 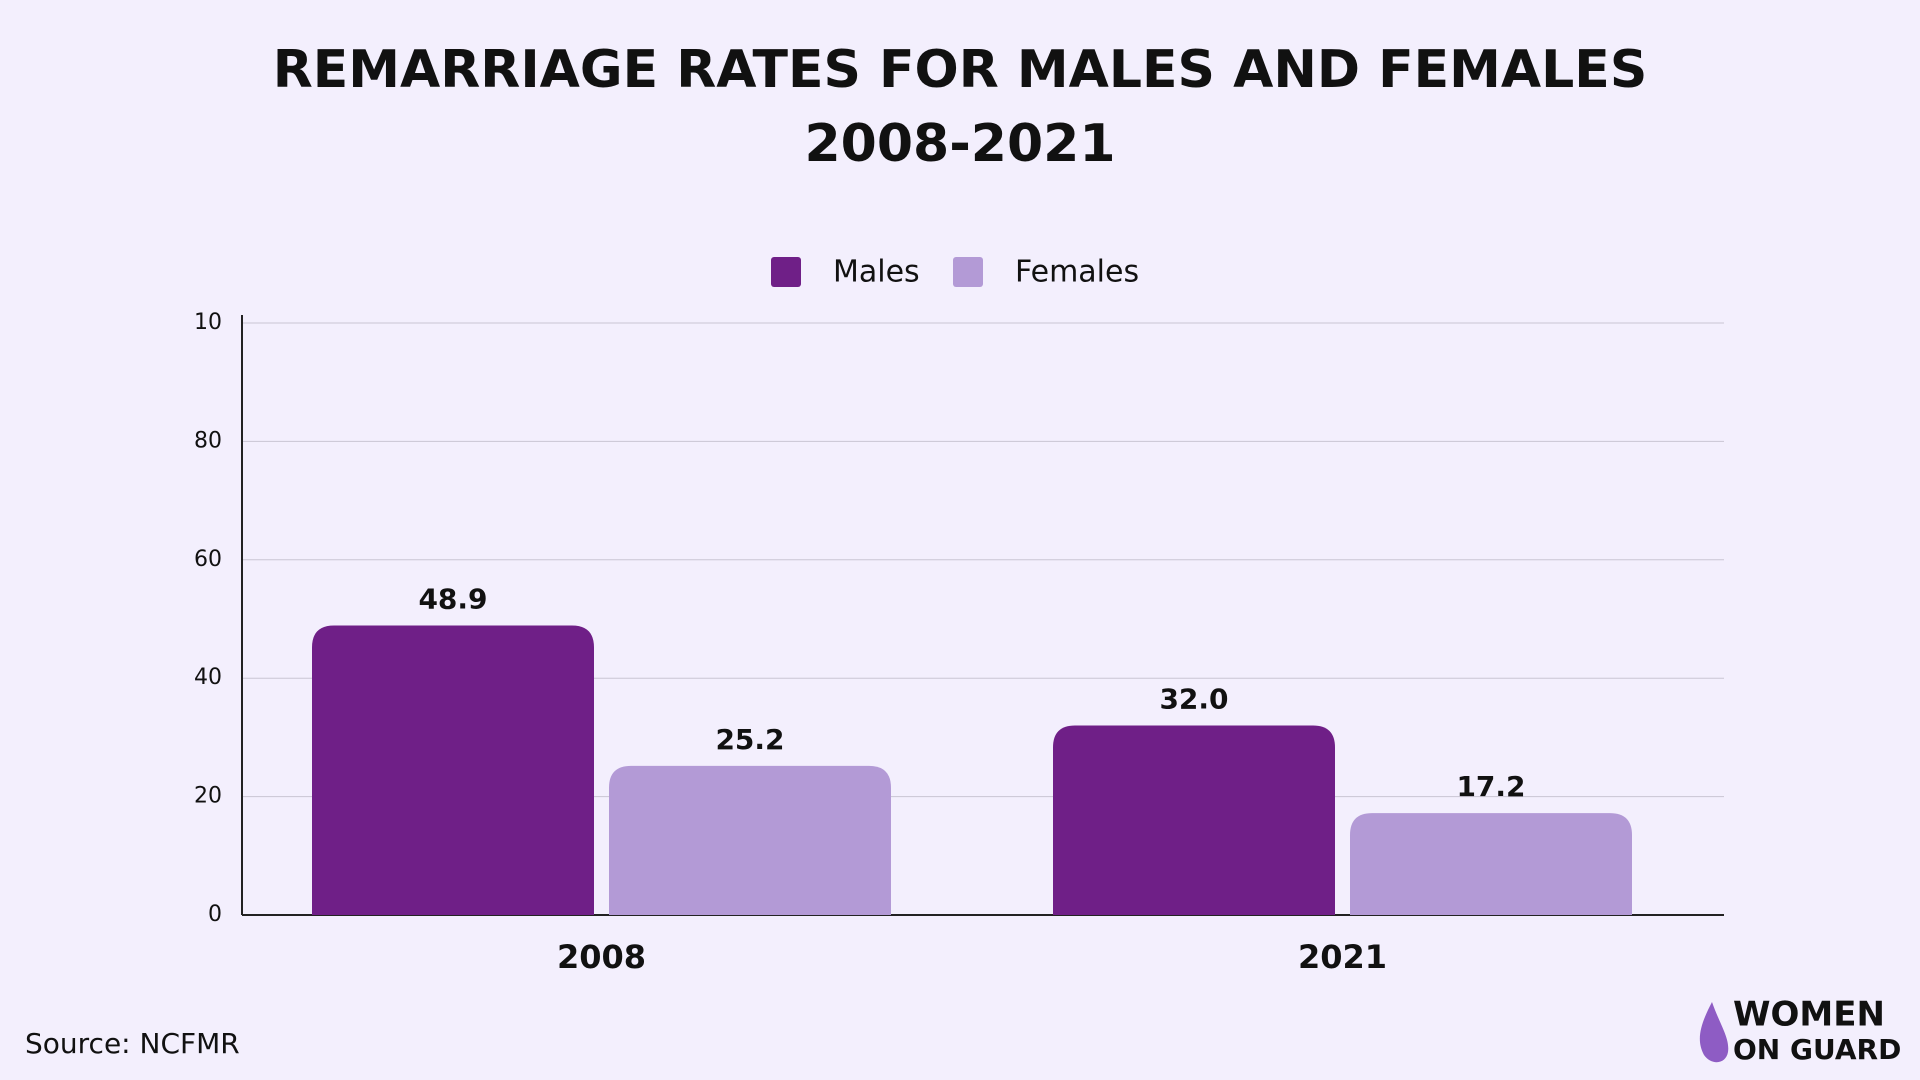 I want to click on y-tick-label: 60, so click(x=208, y=559).